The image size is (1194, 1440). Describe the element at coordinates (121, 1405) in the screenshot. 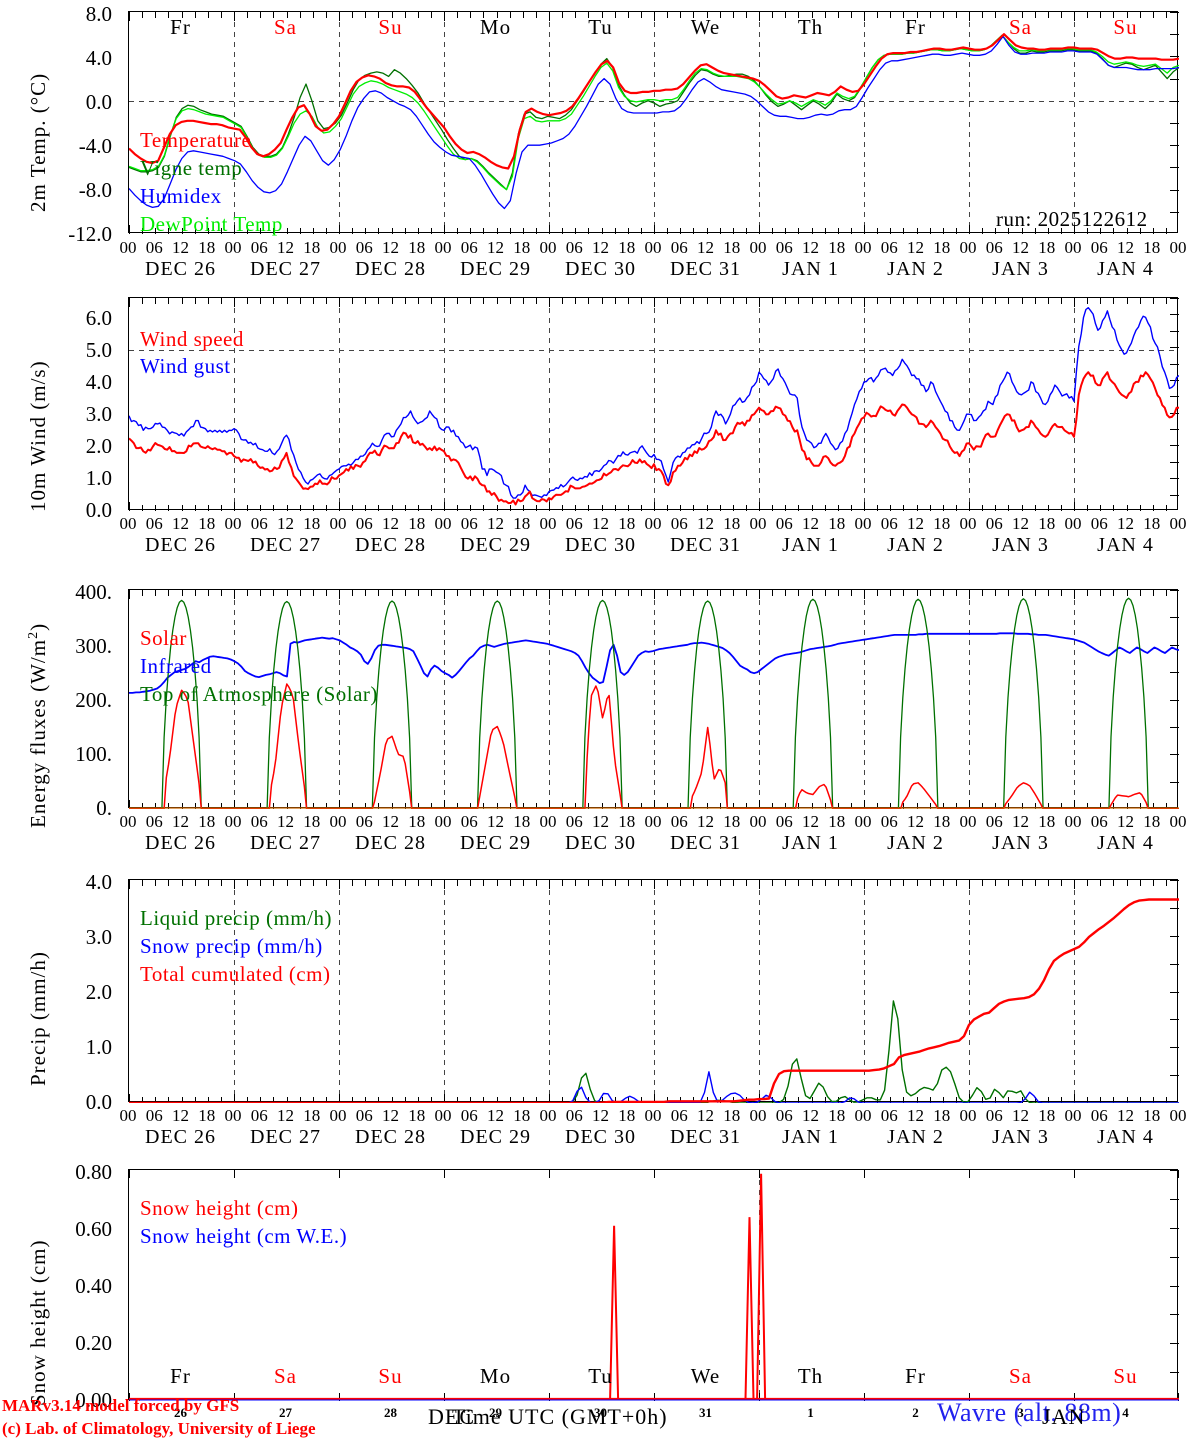

I see `footer-model-credit-line1: MARv3.14 model forced by GFS` at that location.